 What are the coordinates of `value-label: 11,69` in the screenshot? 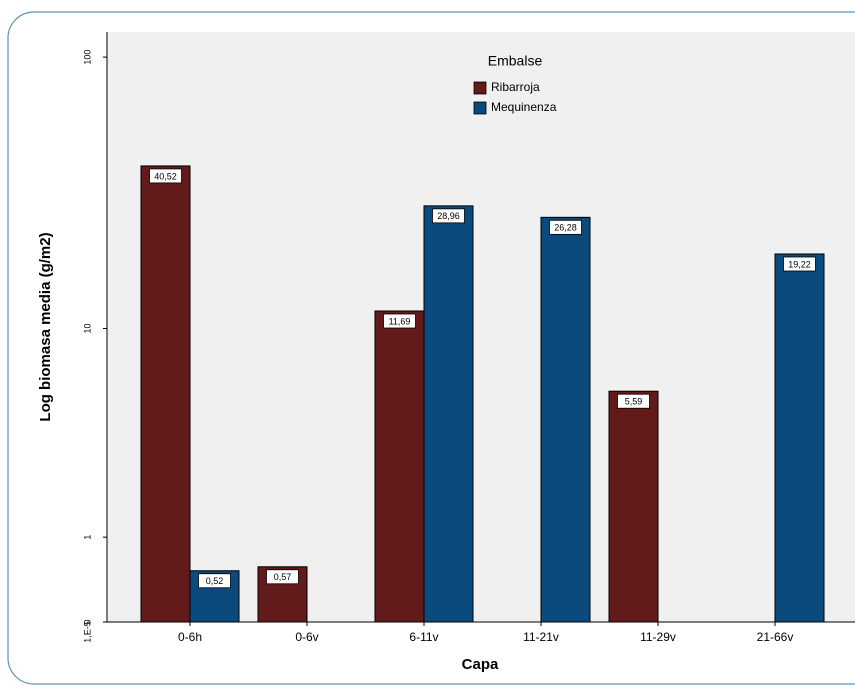 It's located at (400, 321).